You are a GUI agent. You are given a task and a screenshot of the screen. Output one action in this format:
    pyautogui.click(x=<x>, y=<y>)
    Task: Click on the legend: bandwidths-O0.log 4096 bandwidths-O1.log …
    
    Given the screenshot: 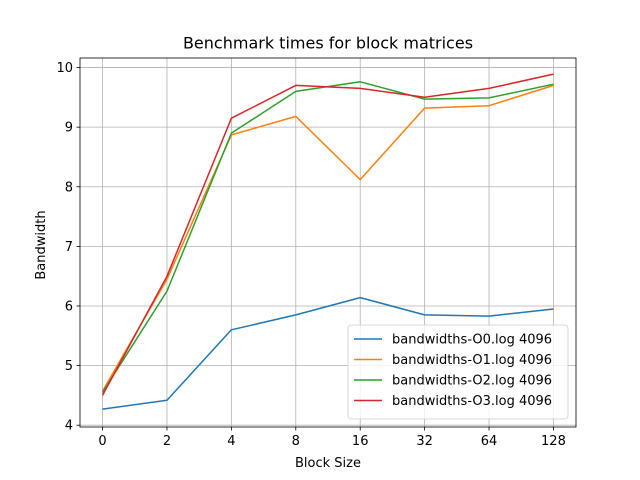 What is the action you would take?
    pyautogui.click(x=458, y=372)
    